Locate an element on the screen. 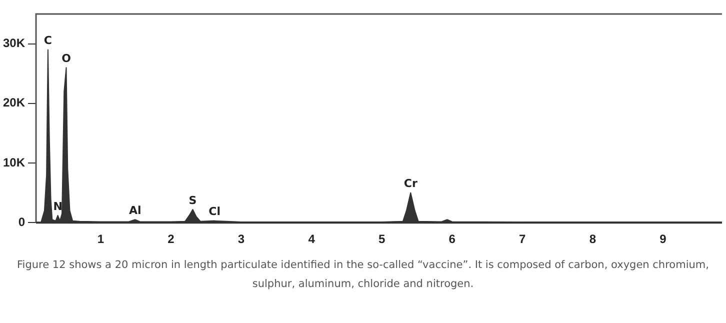 The width and height of the screenshot is (726, 323). x-tick-label: 7 is located at coordinates (522, 239).